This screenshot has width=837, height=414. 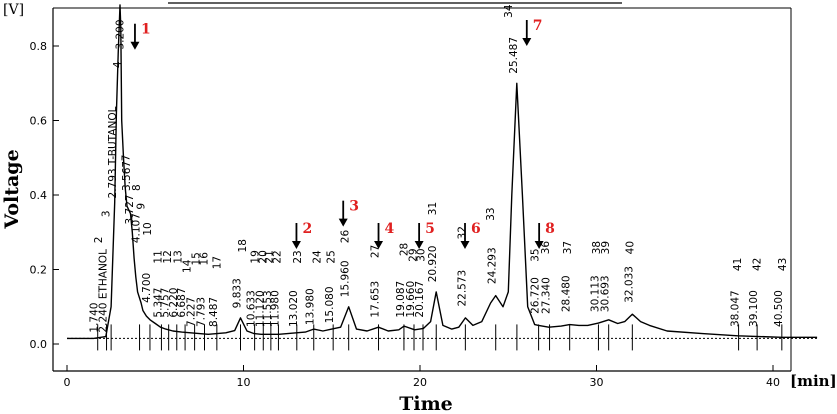 I want to click on y-unit-label: [V], so click(x=13, y=10).